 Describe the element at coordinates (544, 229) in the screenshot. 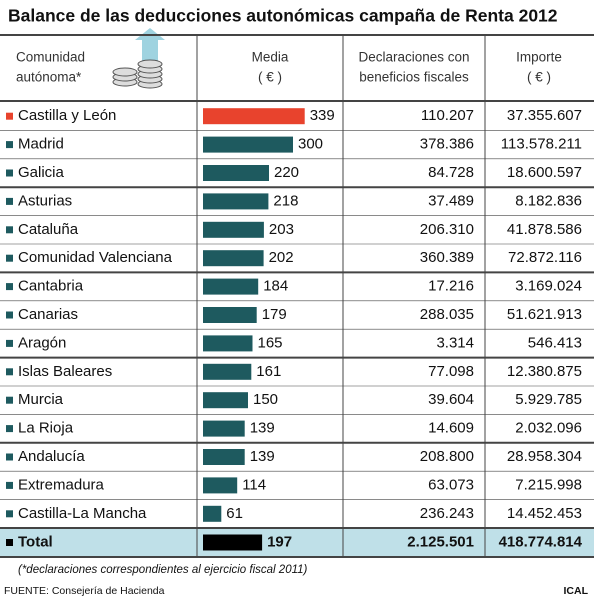

I see `amount-value: 41.878.586` at that location.